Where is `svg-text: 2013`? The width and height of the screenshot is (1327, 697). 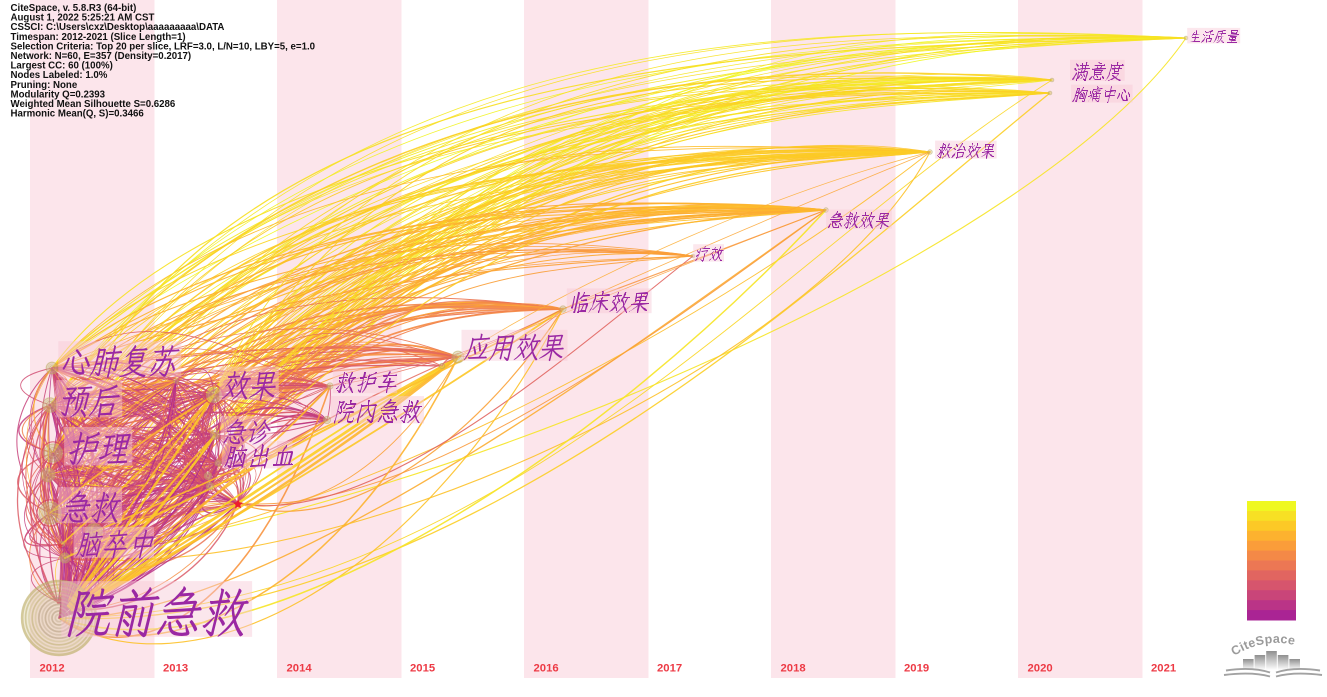
svg-text: 2013 is located at coordinates (175, 669).